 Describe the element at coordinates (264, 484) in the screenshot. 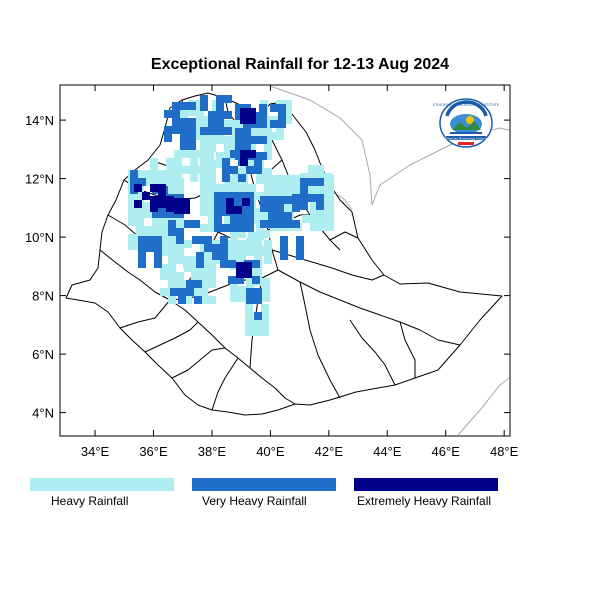

I see `legend-swatch-very-heavy` at that location.